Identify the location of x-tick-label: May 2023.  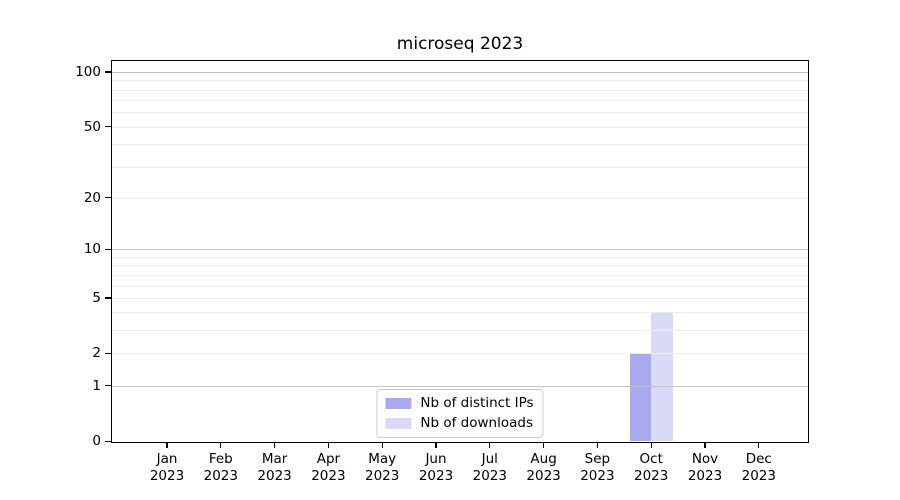
(382, 467).